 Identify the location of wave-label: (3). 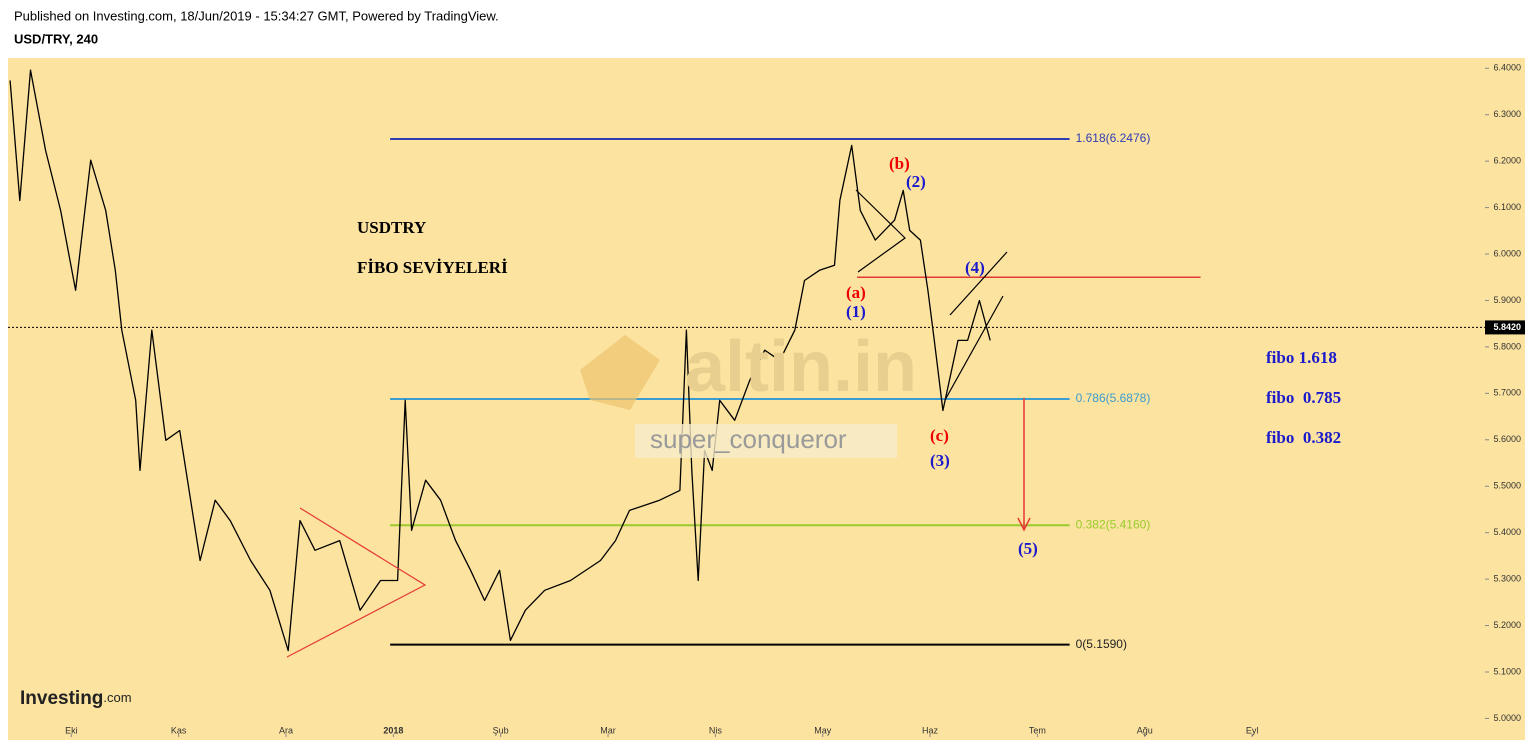
(940, 460).